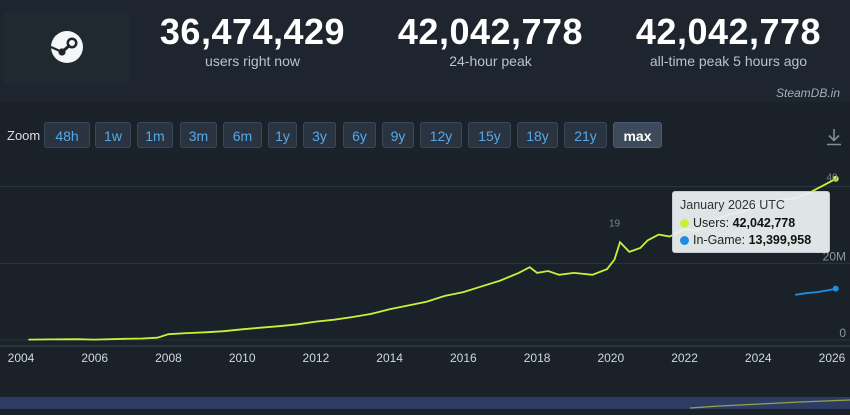 The width and height of the screenshot is (850, 415). What do you see at coordinates (764, 223) in the screenshot?
I see `tooltip-users-value: 42,042,778` at bounding box center [764, 223].